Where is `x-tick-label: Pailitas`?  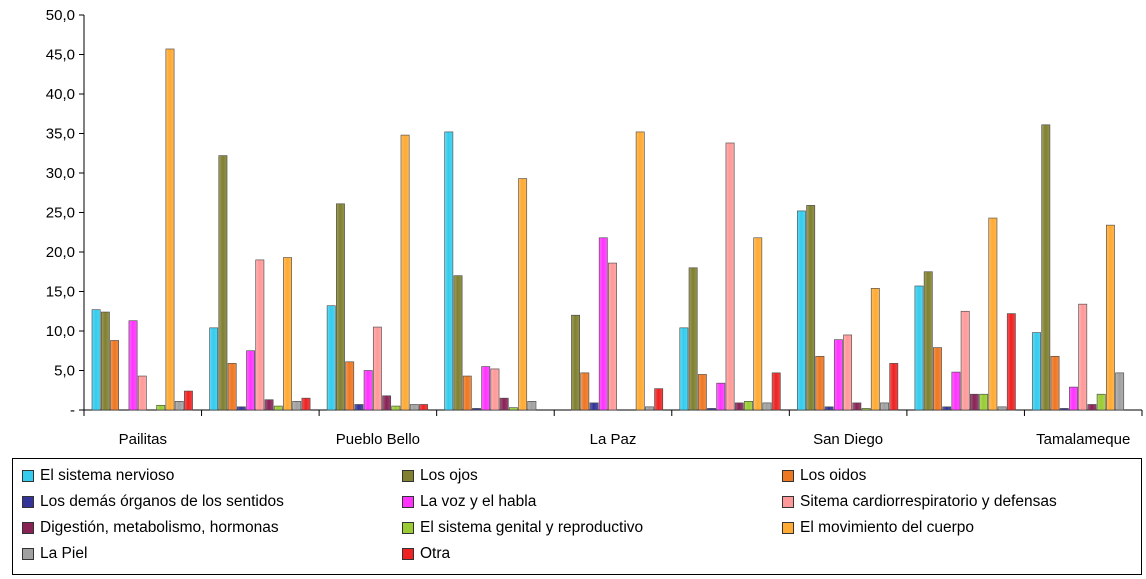
x-tick-label: Pailitas is located at coordinates (143, 439).